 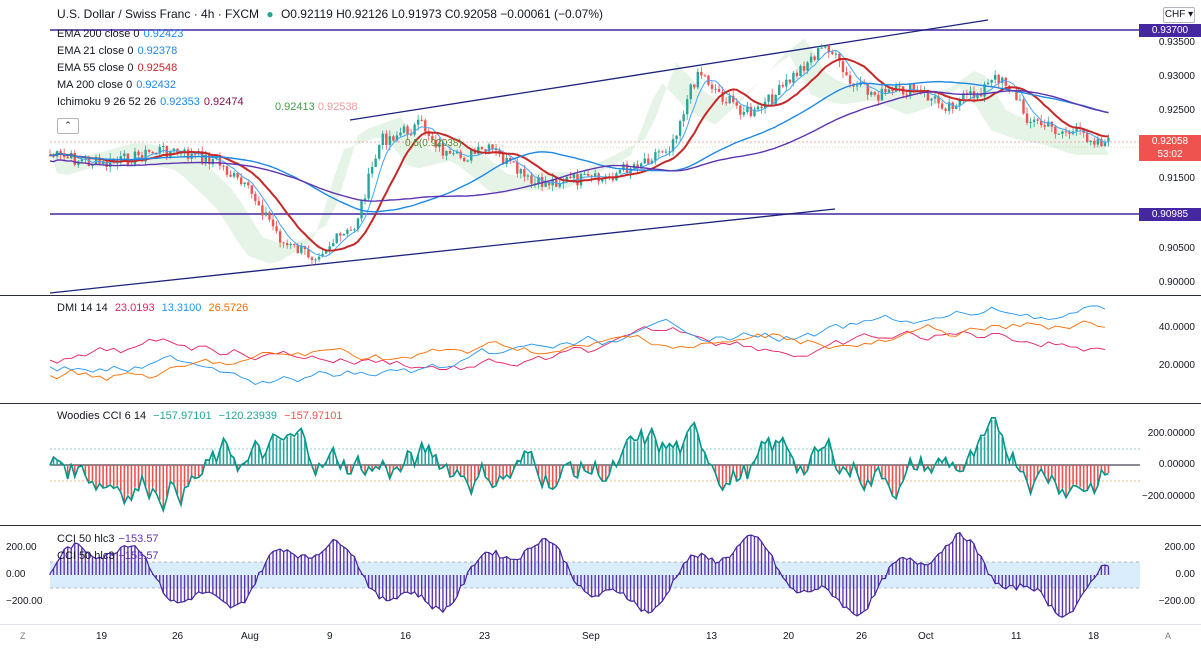 I want to click on auto-scale-z-button: Z, so click(x=23, y=636).